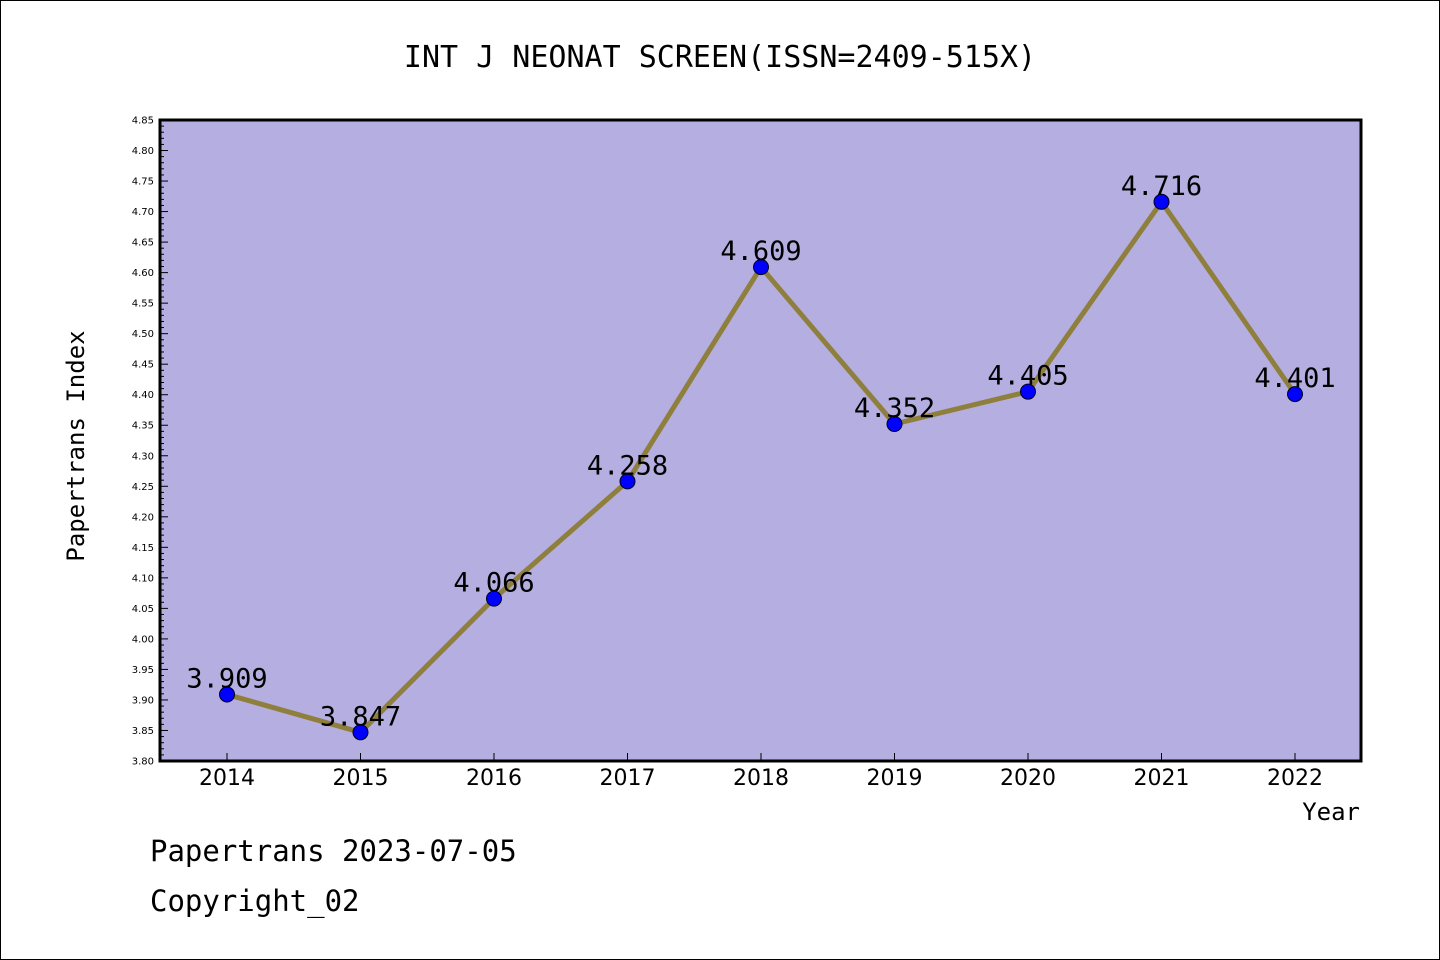  Describe the element at coordinates (143, 456) in the screenshot. I see `y-tick-label: 4.30` at that location.